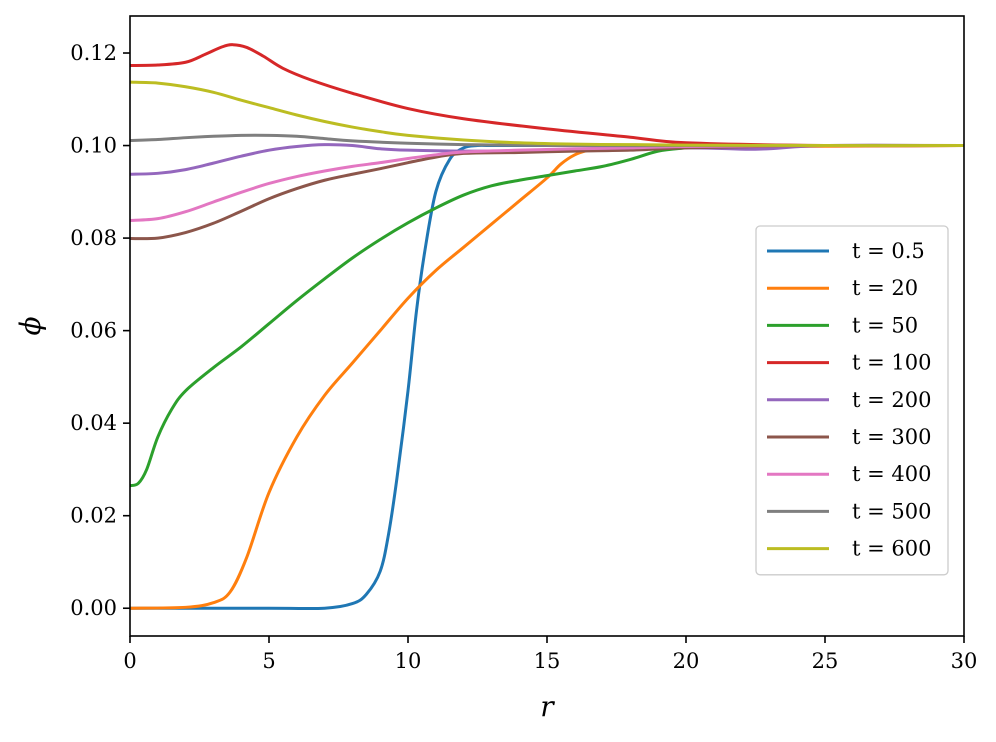 Image resolution: width=996 pixels, height=742 pixels. I want to click on y-tick-label: 0.04, so click(93, 423).